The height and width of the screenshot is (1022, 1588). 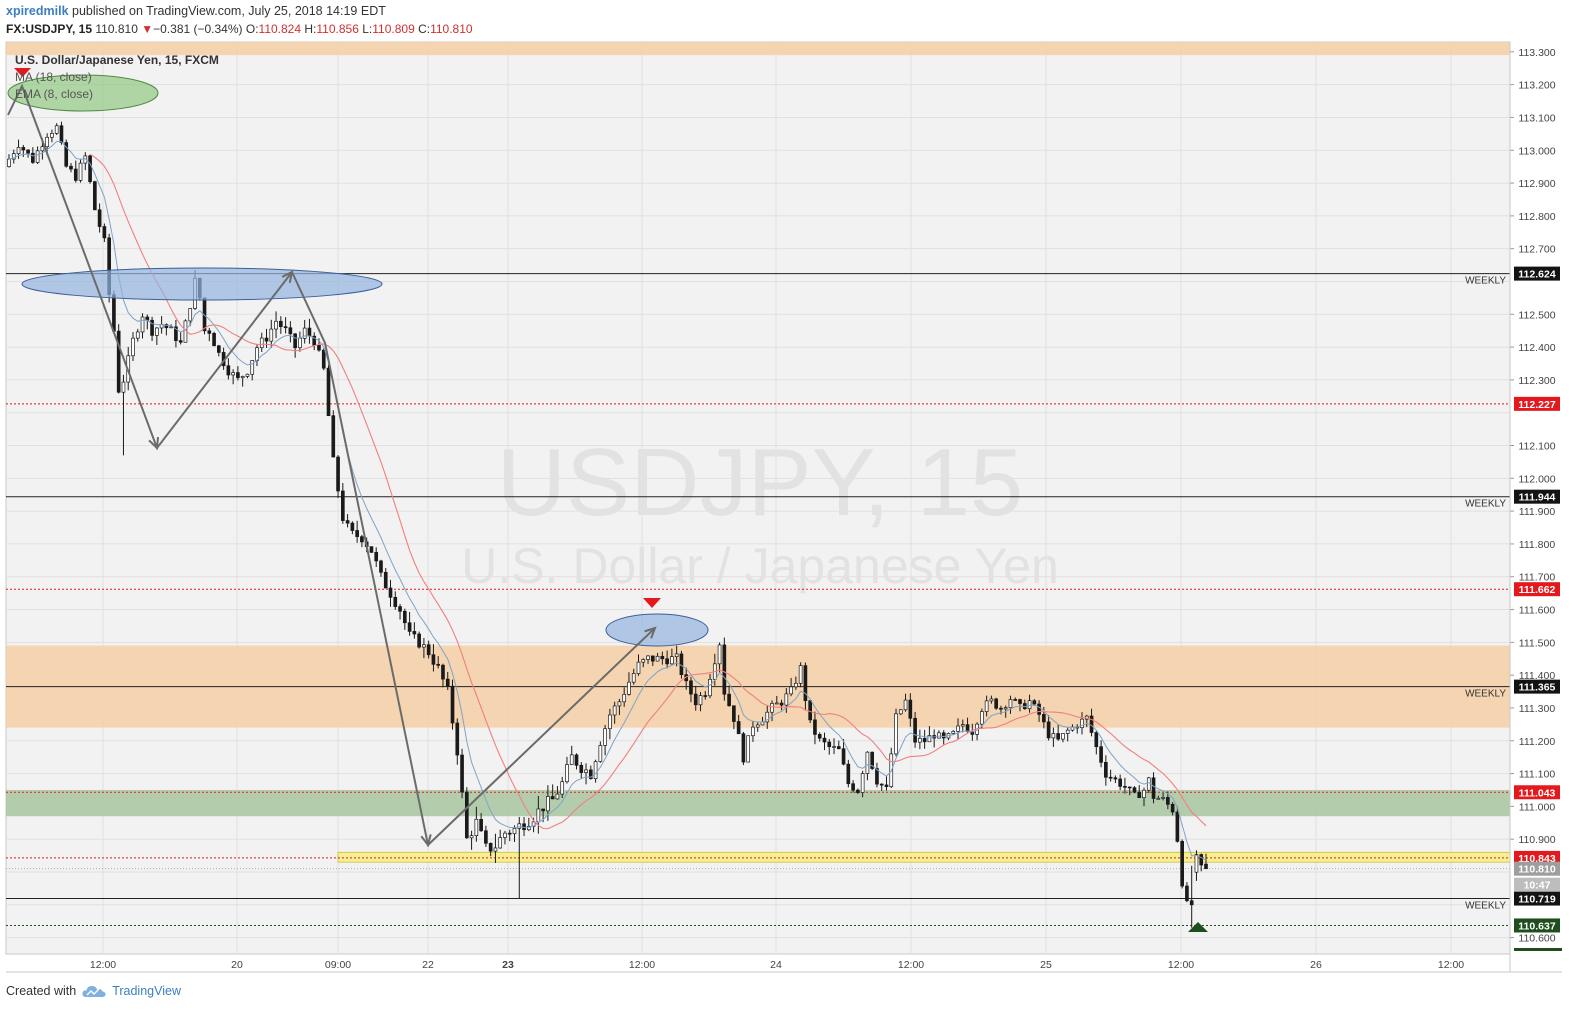 What do you see at coordinates (150, 267) in the screenshot?
I see `zigzag-arrow-line` at bounding box center [150, 267].